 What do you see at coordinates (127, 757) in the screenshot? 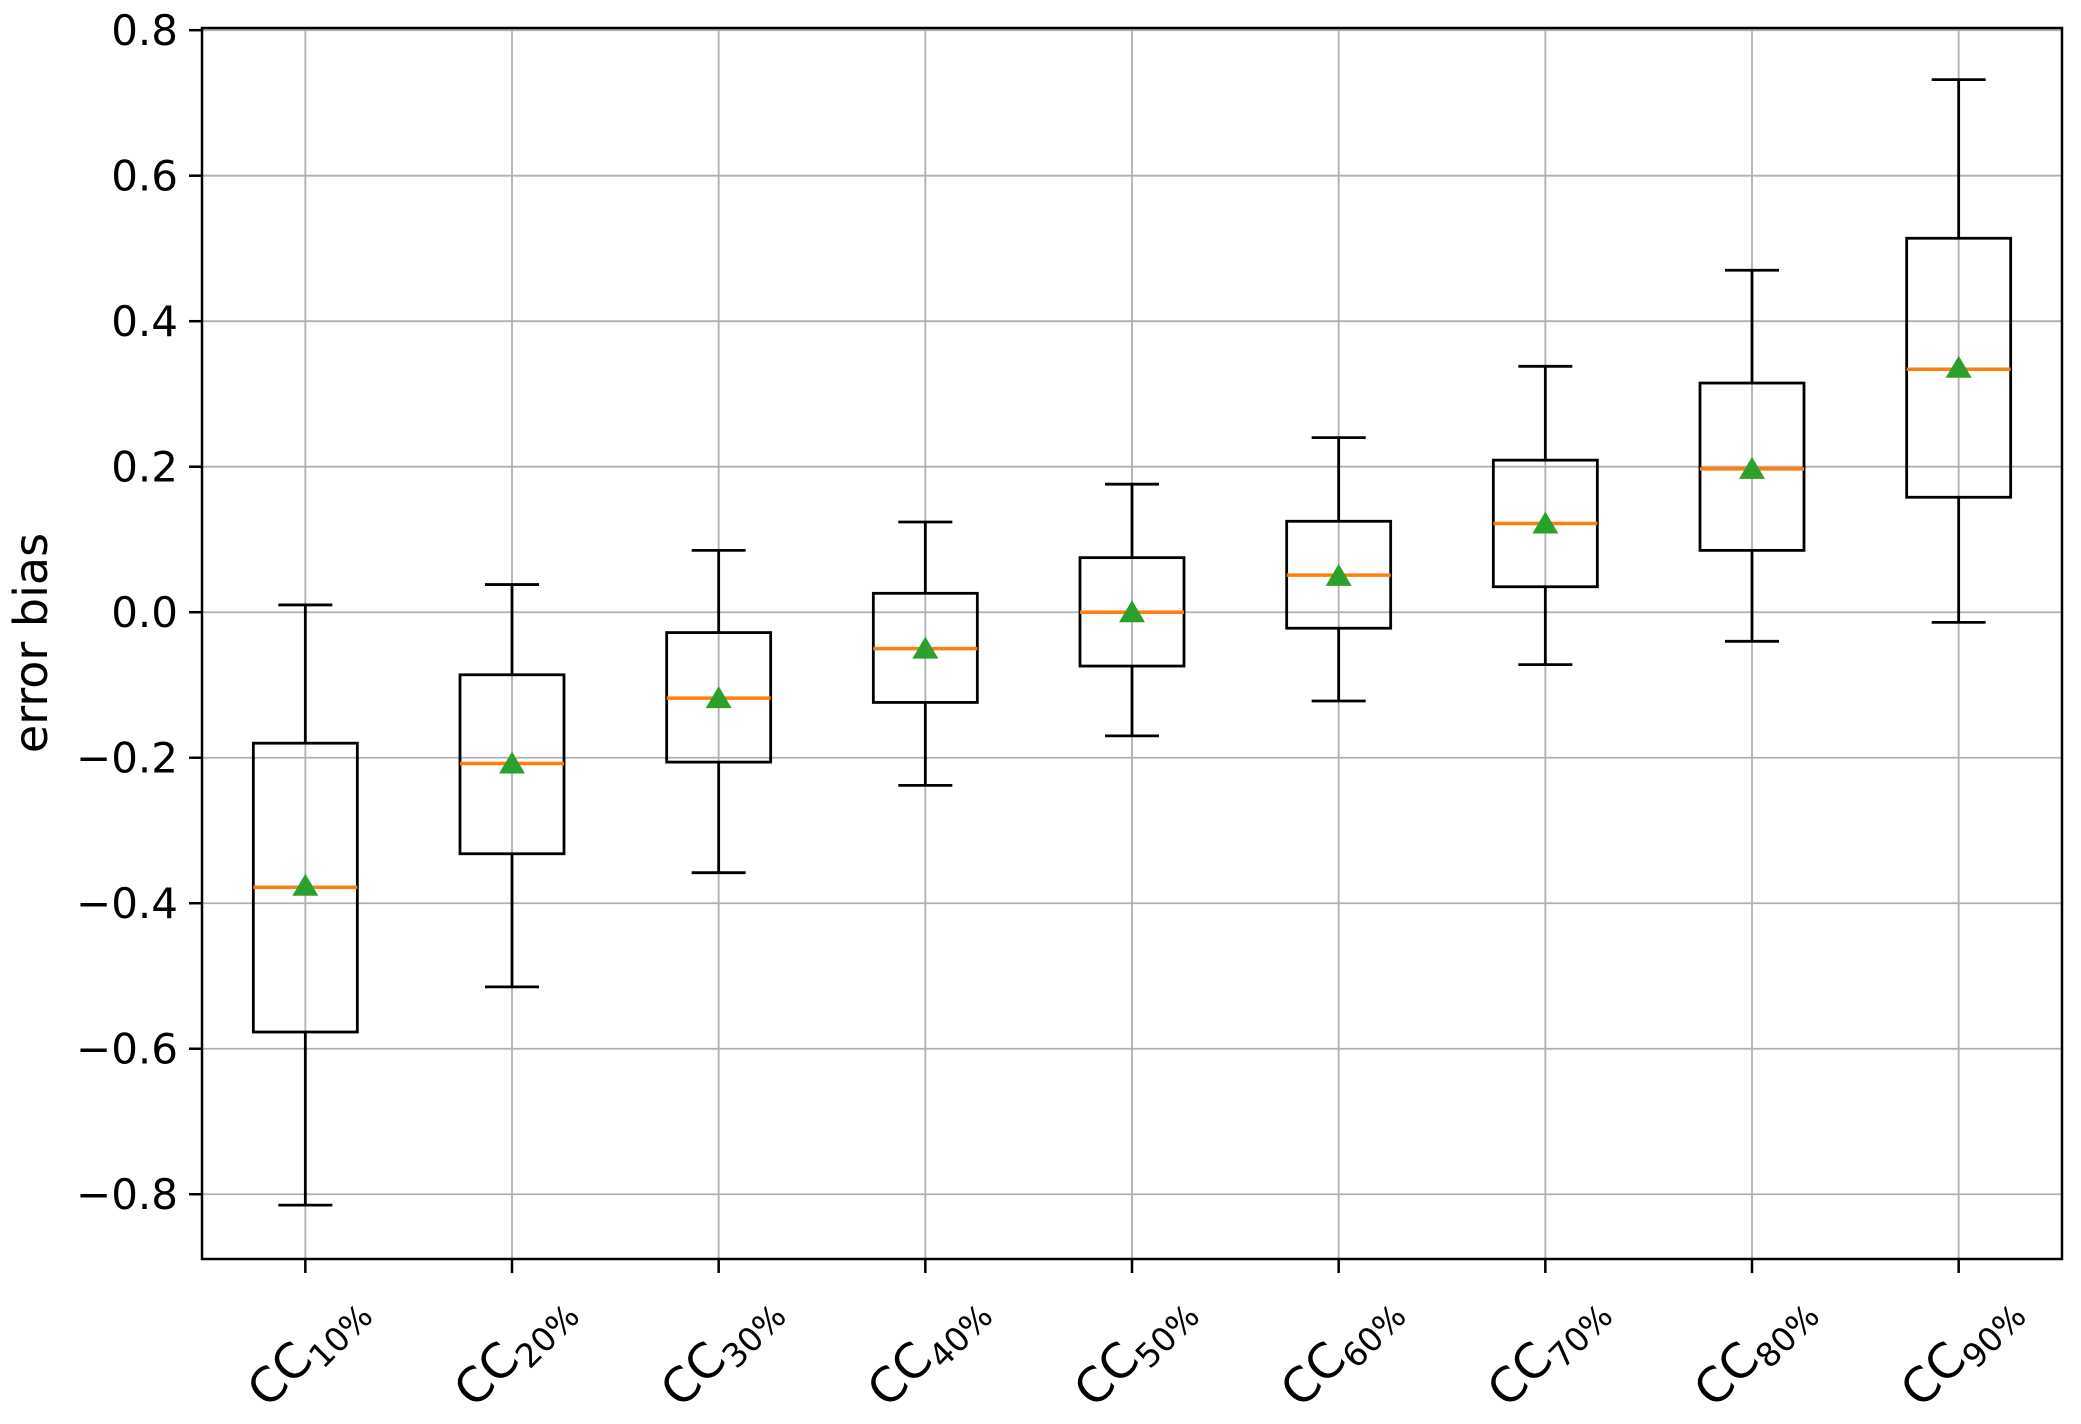
I see `y-tick-label: −0.2` at bounding box center [127, 757].